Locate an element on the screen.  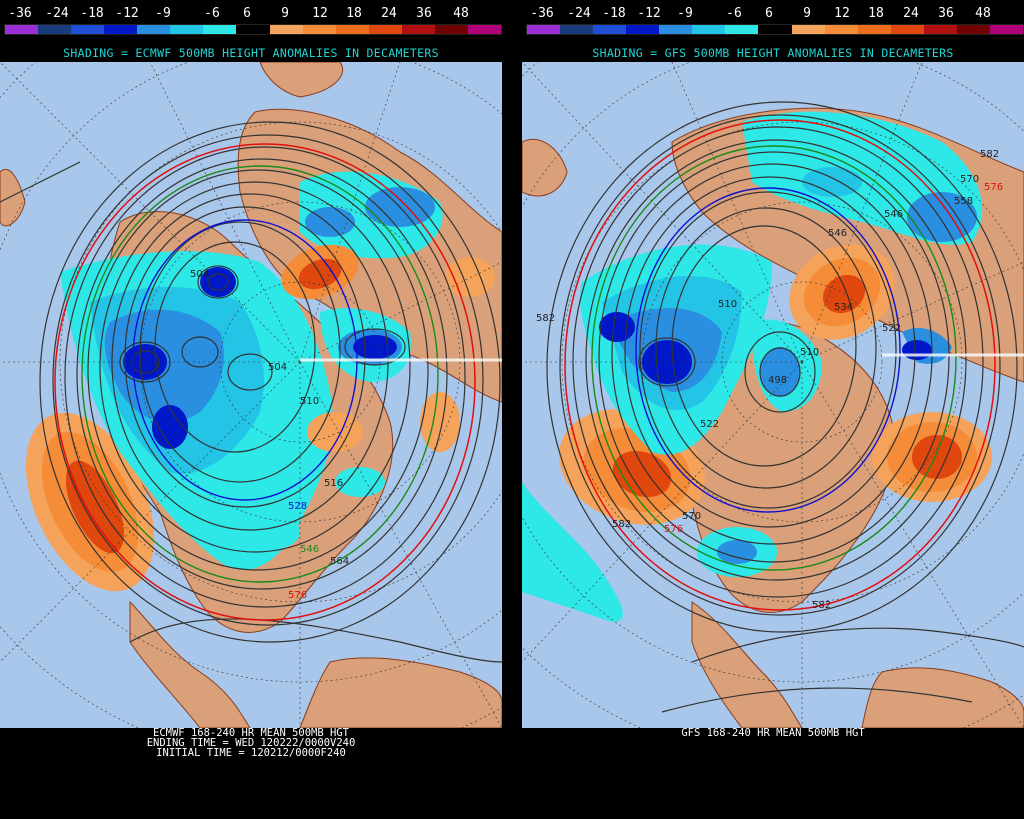
contour-label: 558 is located at coordinates (963, 201).